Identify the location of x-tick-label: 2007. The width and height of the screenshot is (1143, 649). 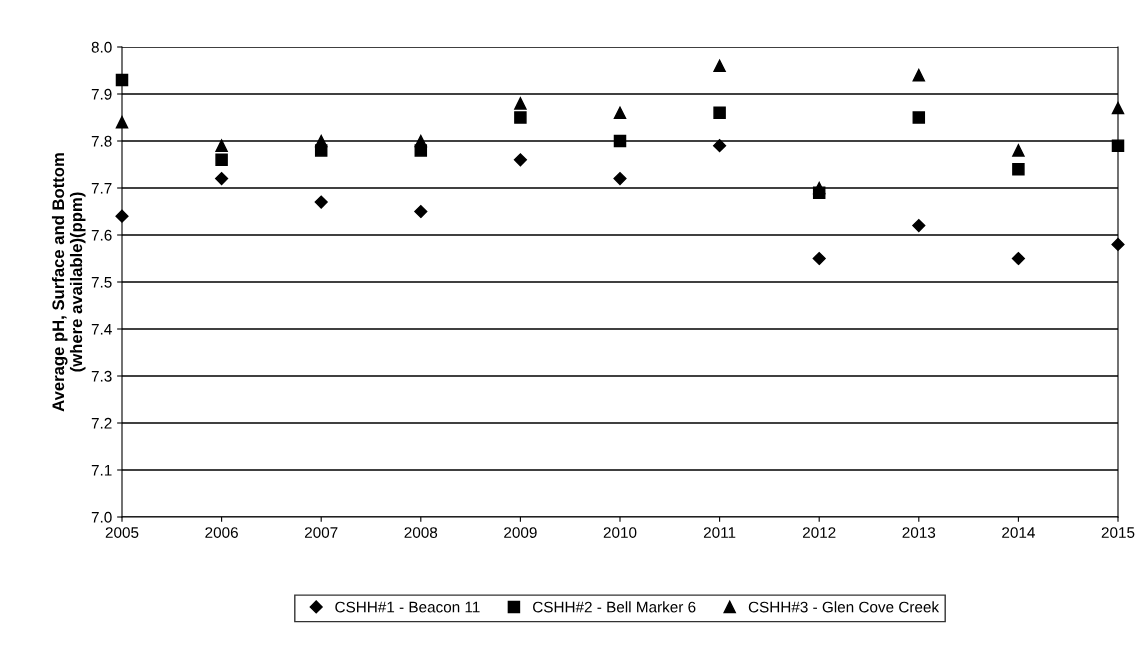
(321, 532).